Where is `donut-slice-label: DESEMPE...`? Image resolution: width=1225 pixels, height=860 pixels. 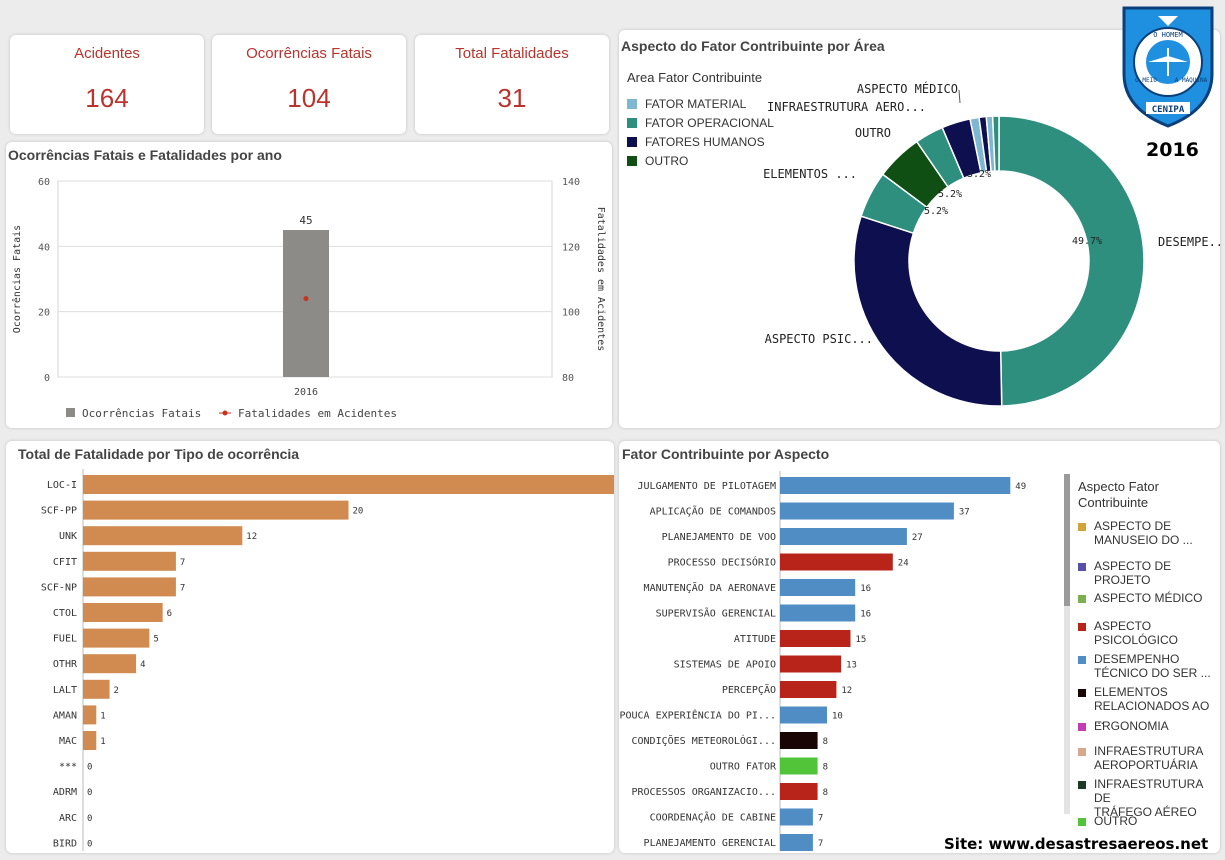
donut-slice-label: DESEMPE... is located at coordinates (1189, 242).